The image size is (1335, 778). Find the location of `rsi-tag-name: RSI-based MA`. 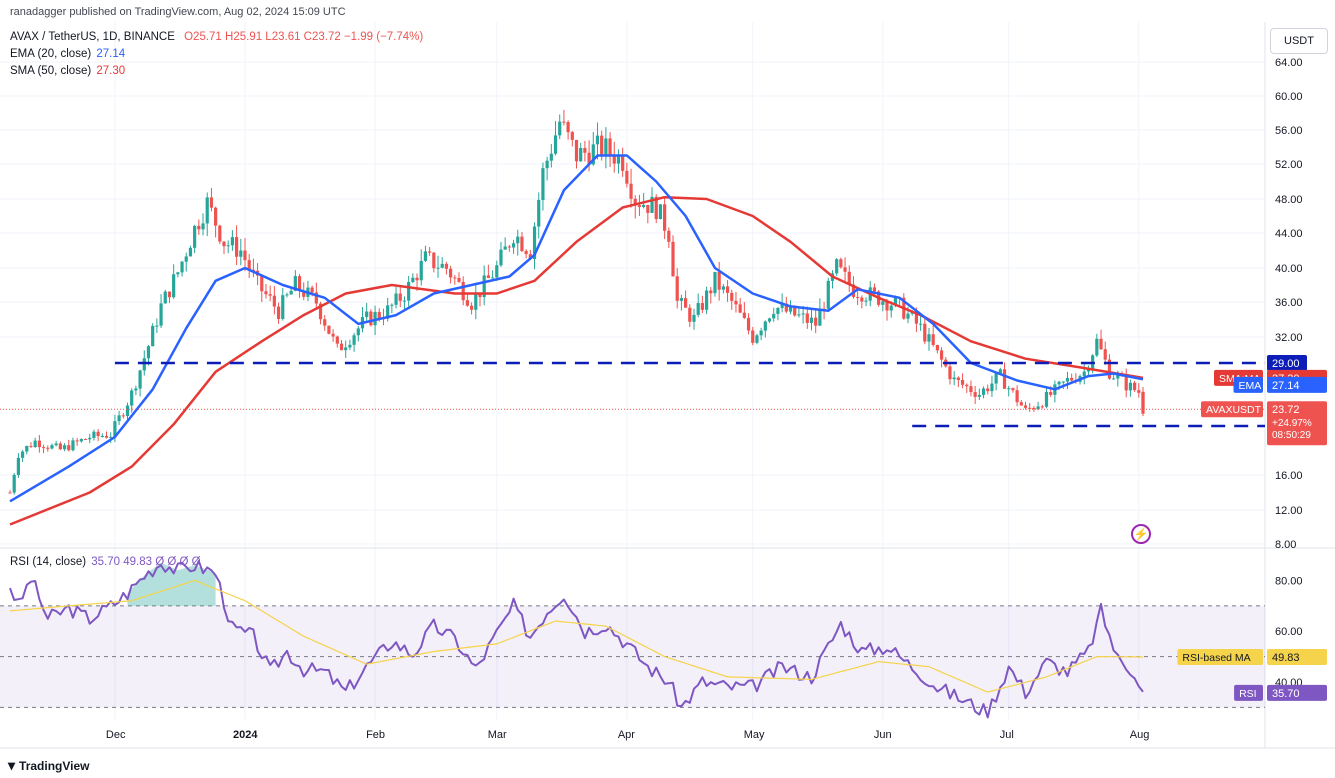

rsi-tag-name: RSI-based MA is located at coordinates (1216, 658).